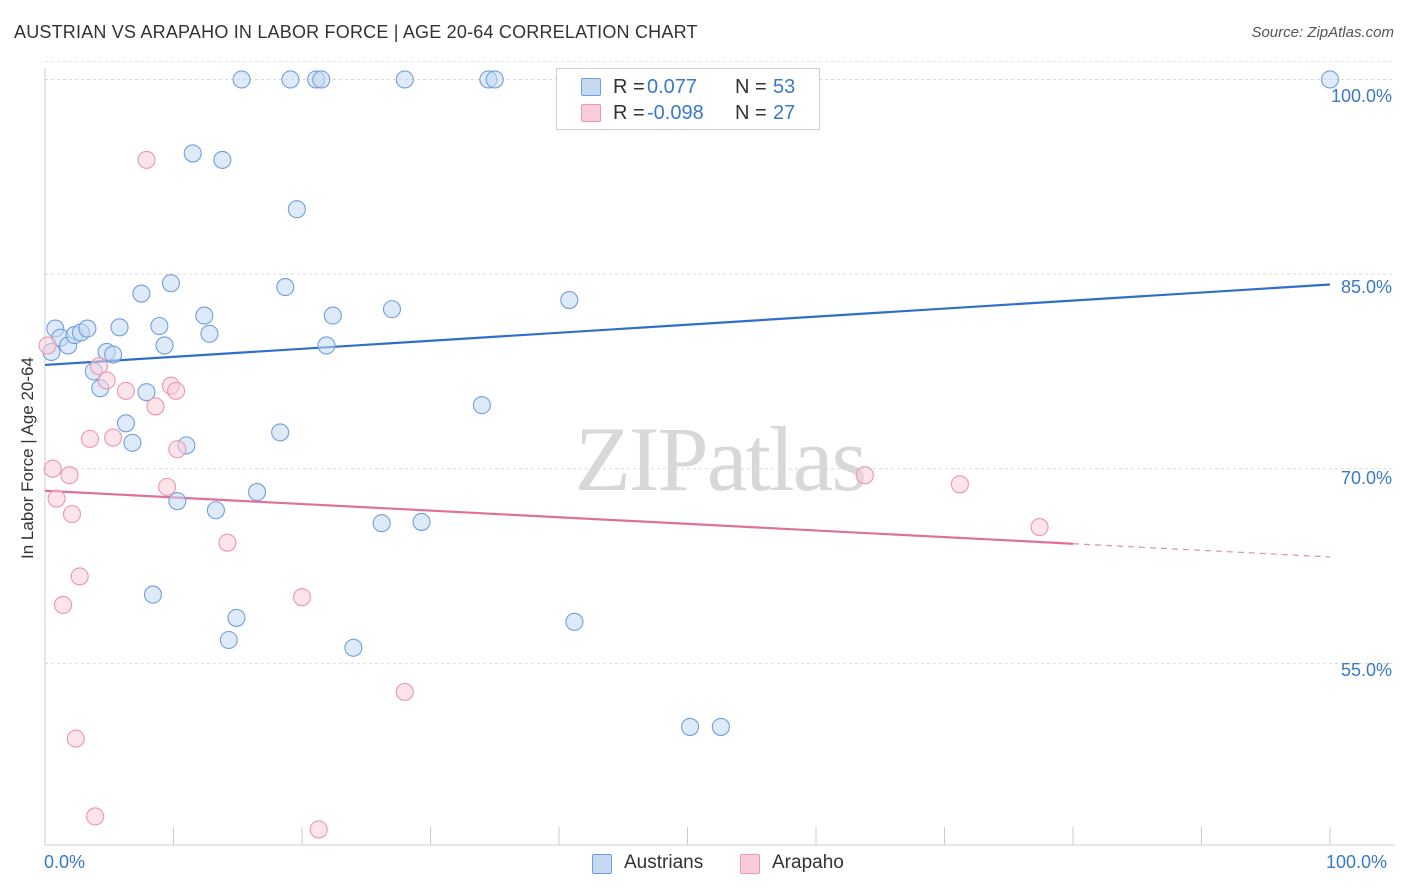  I want to click on y-tick-label-55: 55.0%, so click(1366, 670).